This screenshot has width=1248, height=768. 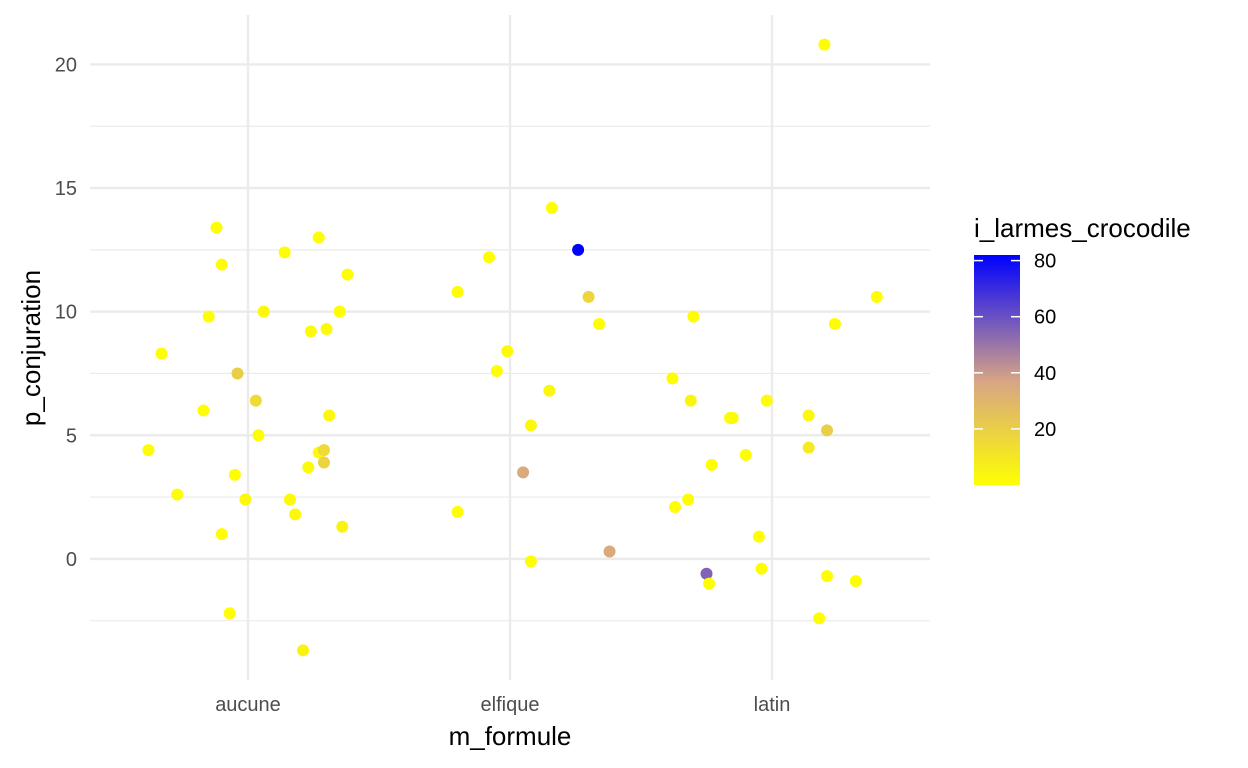 I want to click on legend-tick-label: 40, so click(x=1045, y=374).